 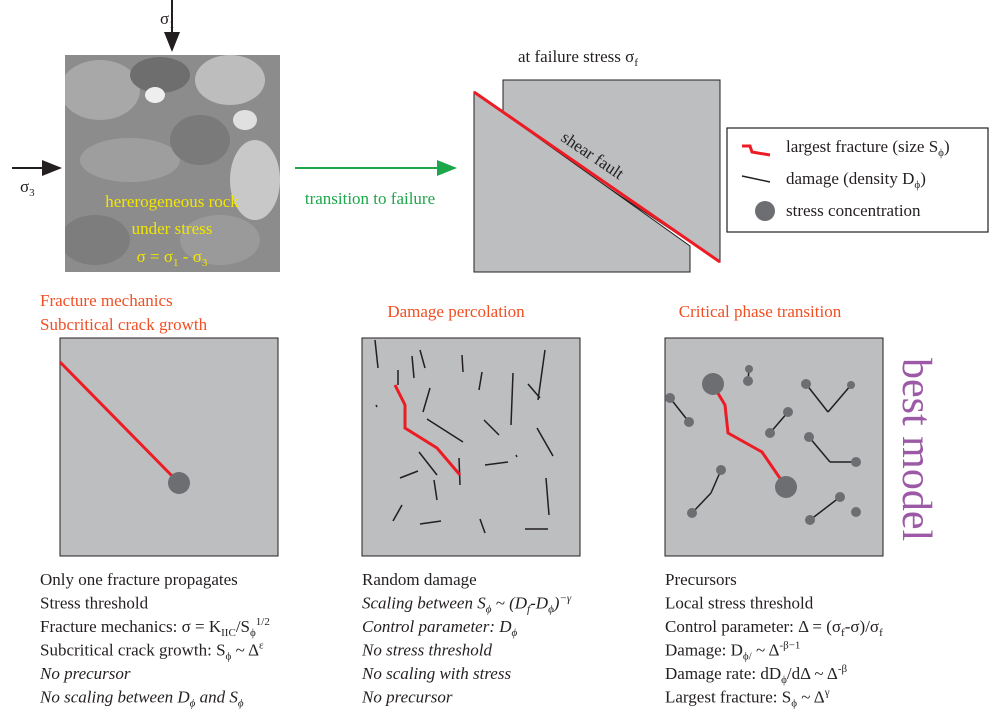 What do you see at coordinates (765, 211) in the screenshot?
I see `legend-stress-icon` at bounding box center [765, 211].